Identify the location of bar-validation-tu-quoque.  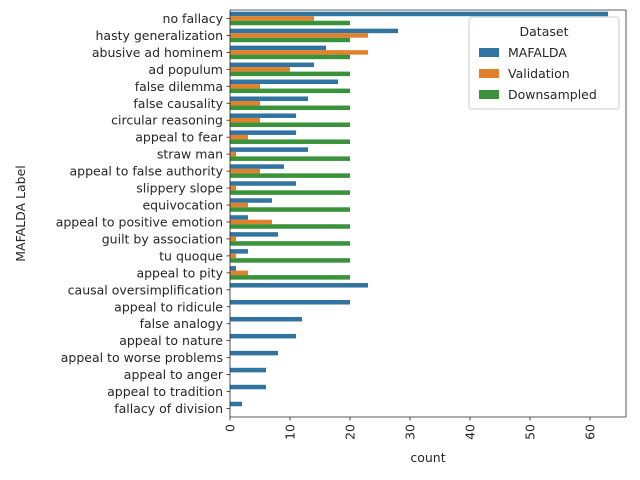
(233, 256).